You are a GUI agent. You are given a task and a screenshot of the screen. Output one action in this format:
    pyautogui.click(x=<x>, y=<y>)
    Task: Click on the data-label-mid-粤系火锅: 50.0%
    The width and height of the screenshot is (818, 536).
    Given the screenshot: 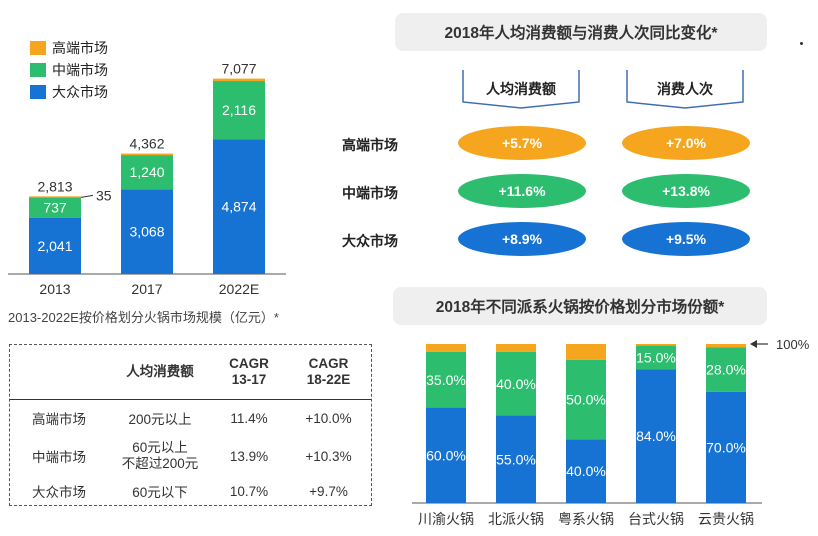 What is the action you would take?
    pyautogui.click(x=586, y=400)
    